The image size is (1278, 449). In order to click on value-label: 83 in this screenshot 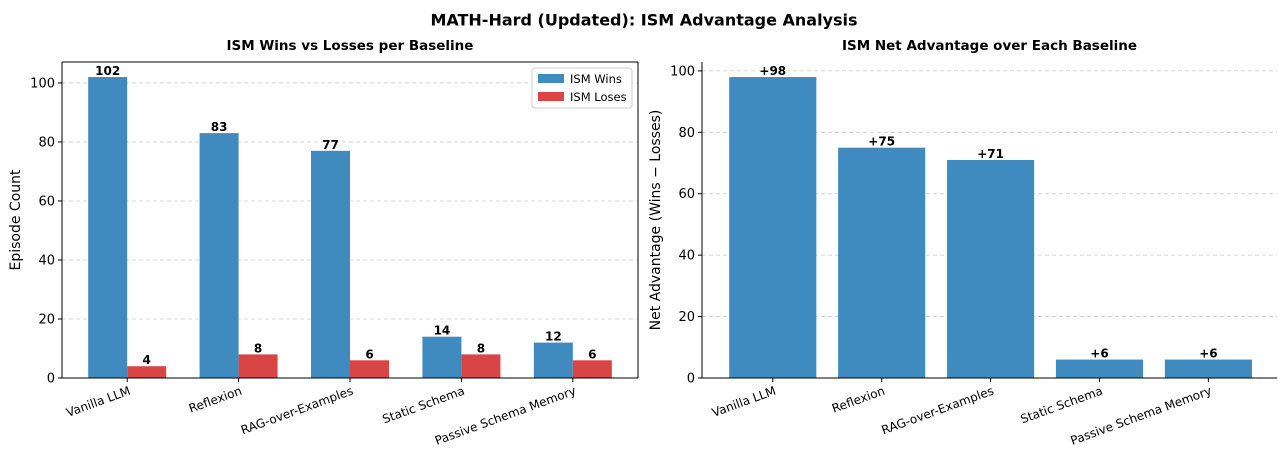, I will do `click(219, 127)`.